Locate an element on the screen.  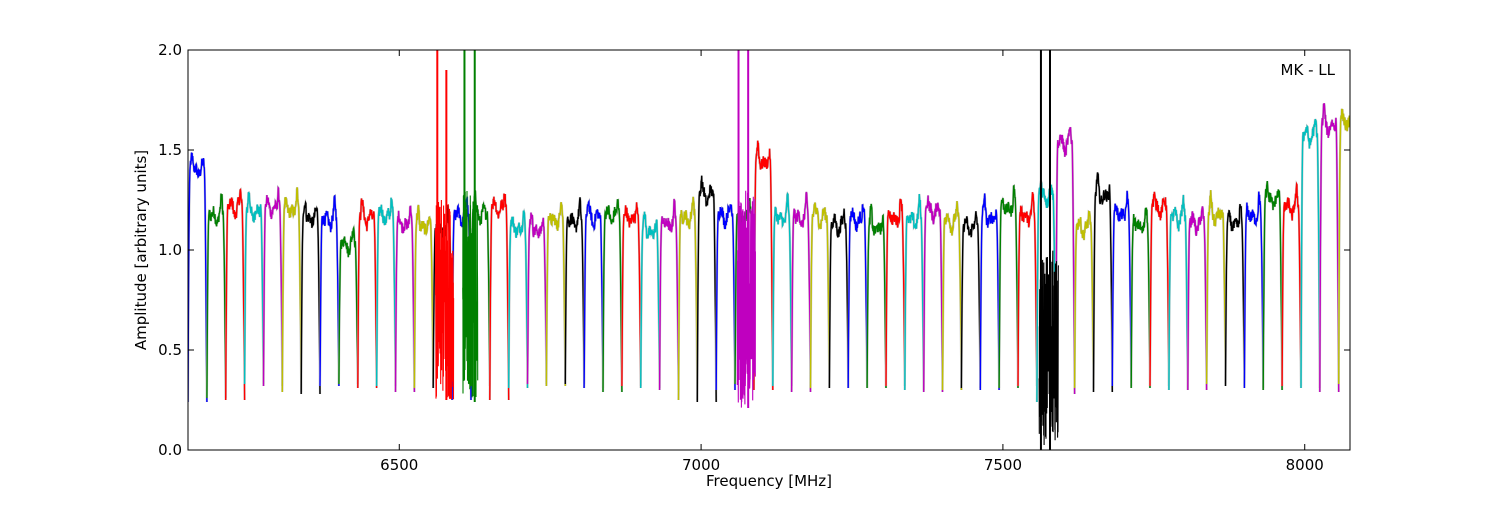
x-tick-label: 8000 is located at coordinates (1305, 465).